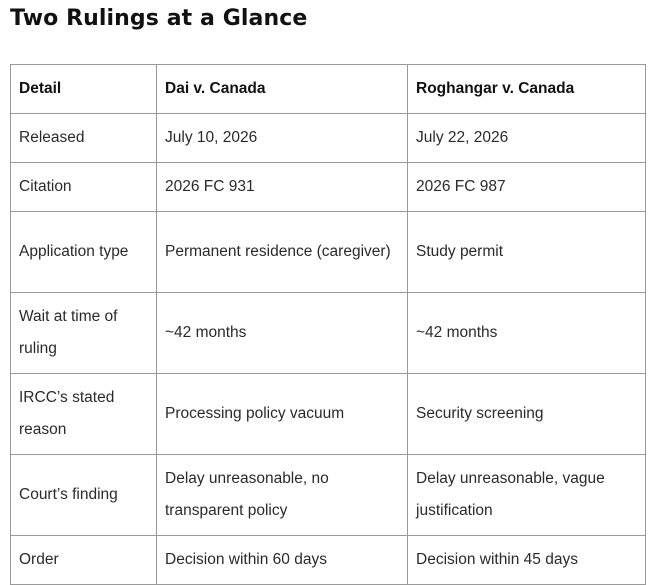  I want to click on roghangar-cell: Study permit, so click(526, 252).